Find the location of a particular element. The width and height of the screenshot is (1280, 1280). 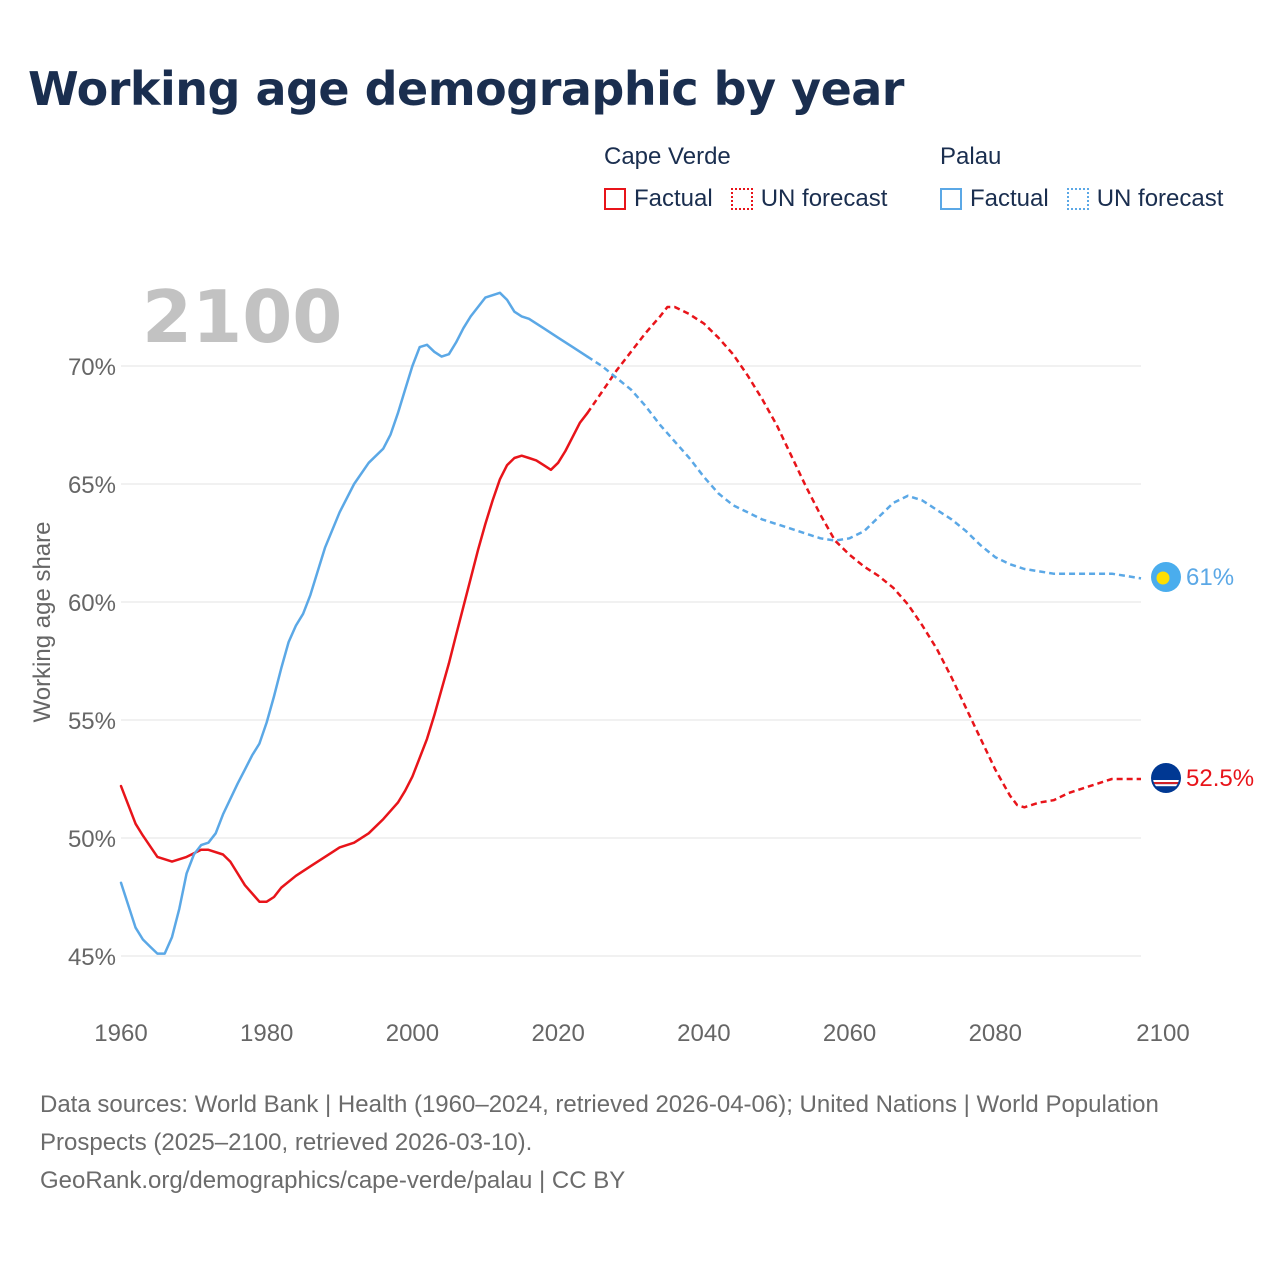

y-tick-label: 55% is located at coordinates (92, 721).